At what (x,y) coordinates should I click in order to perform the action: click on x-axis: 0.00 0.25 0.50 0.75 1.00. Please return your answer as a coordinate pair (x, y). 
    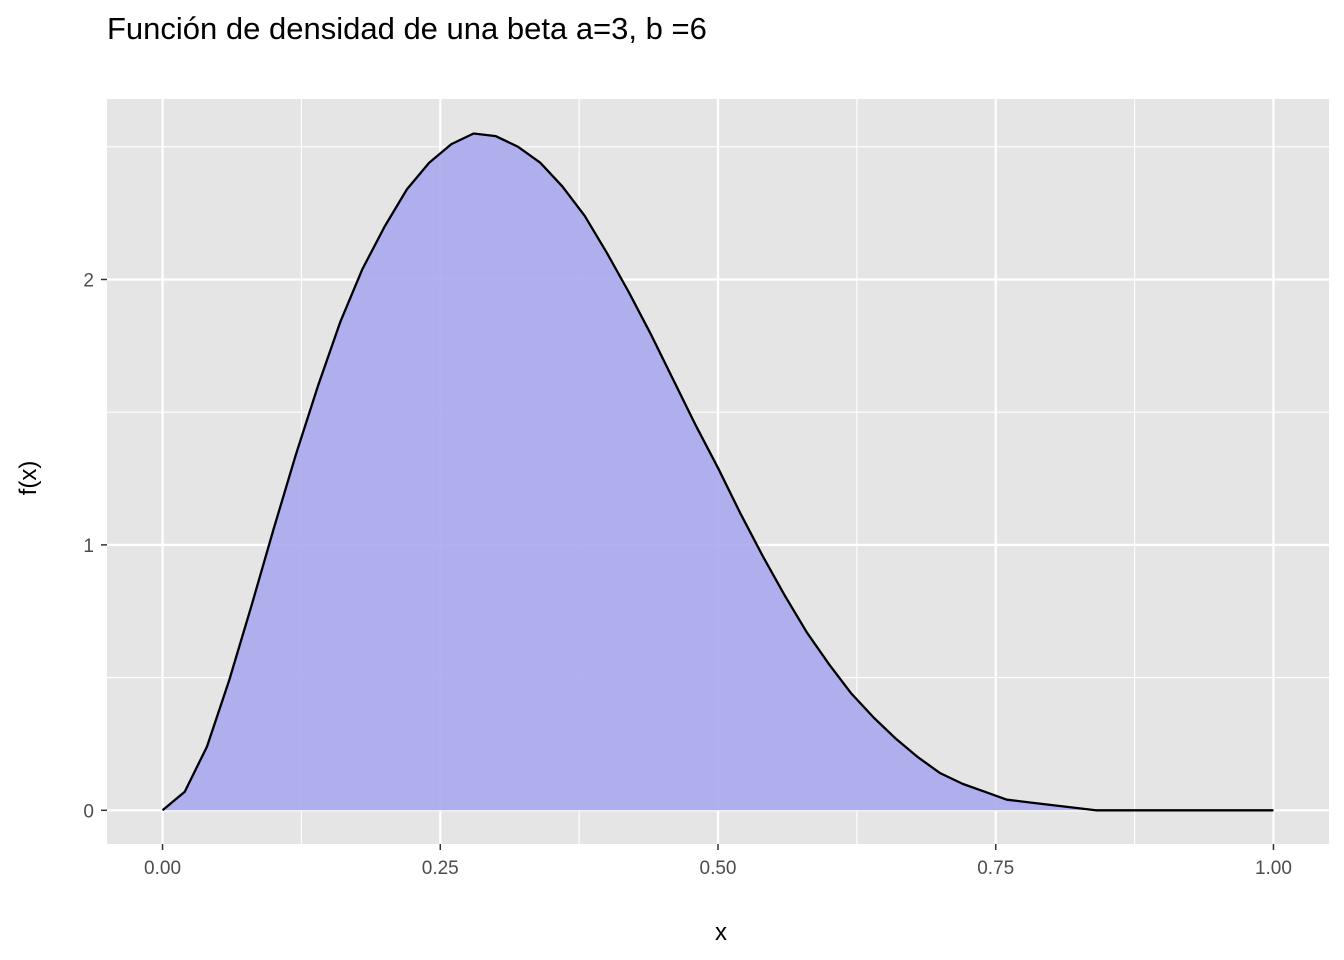
    Looking at the image, I should click on (718, 861).